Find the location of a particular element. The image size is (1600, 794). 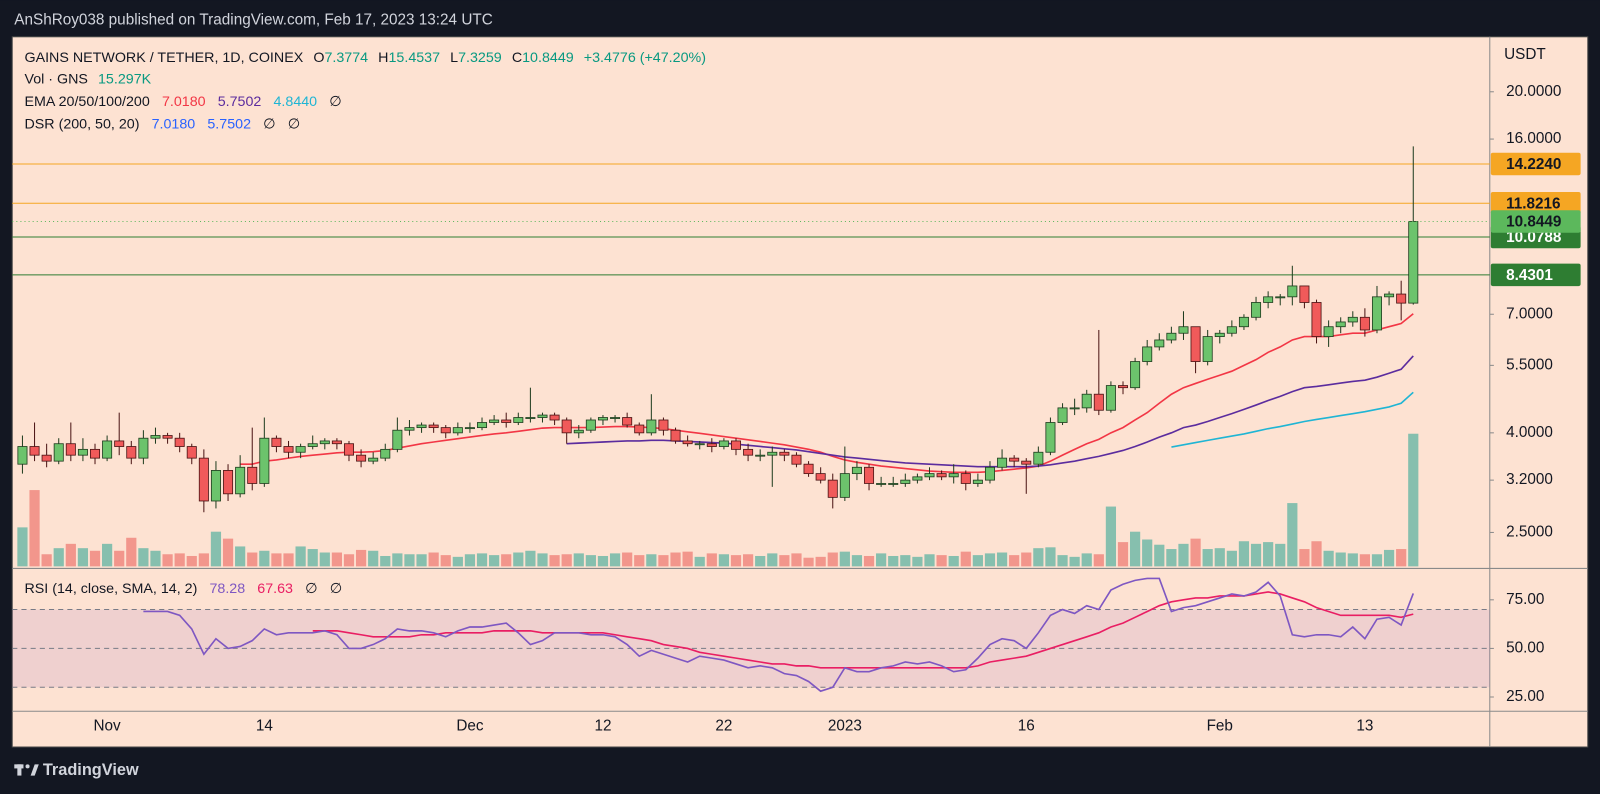

ohlc-letter: C is located at coordinates (517, 58).